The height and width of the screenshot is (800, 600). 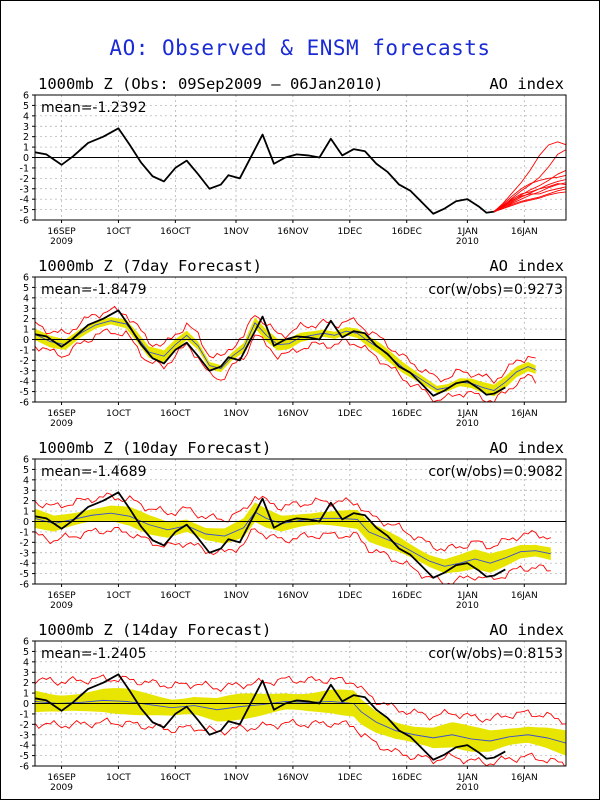 What do you see at coordinates (93, 472) in the screenshot?
I see `mean-label: mean=-1.4689` at bounding box center [93, 472].